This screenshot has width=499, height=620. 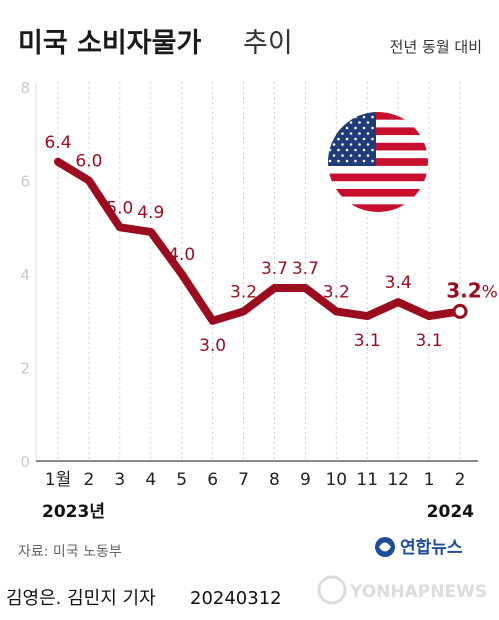 What do you see at coordinates (119, 480) in the screenshot?
I see `x-tick-label: 3` at bounding box center [119, 480].